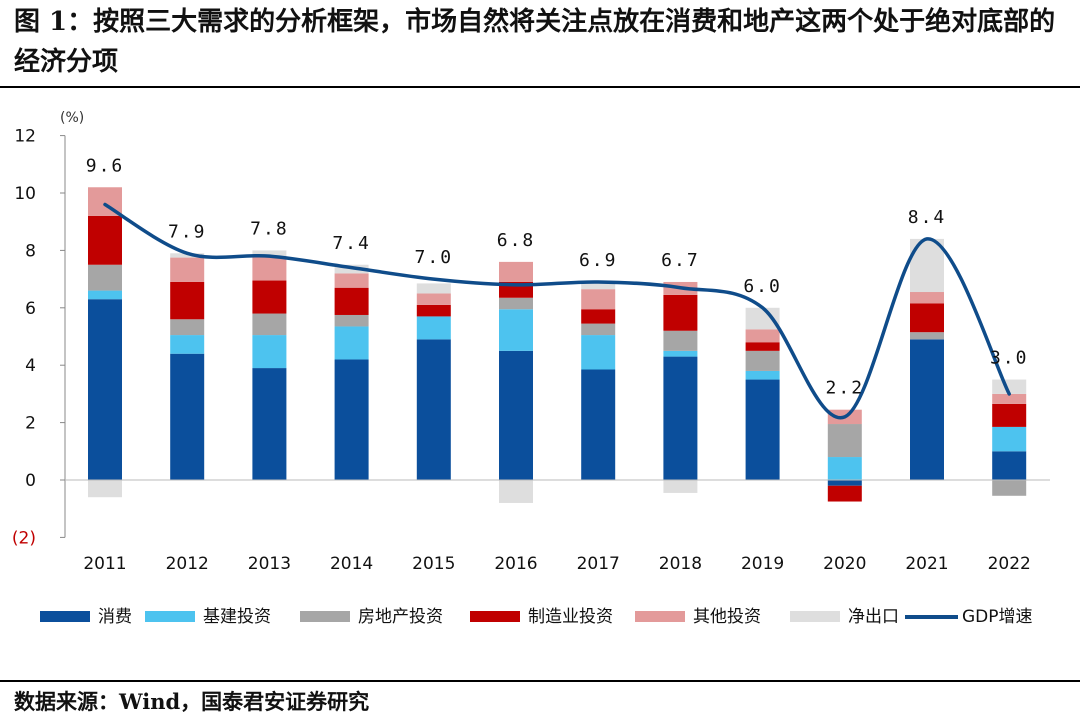  What do you see at coordinates (598, 564) in the screenshot?
I see `x-tick-label: 2017` at bounding box center [598, 564].